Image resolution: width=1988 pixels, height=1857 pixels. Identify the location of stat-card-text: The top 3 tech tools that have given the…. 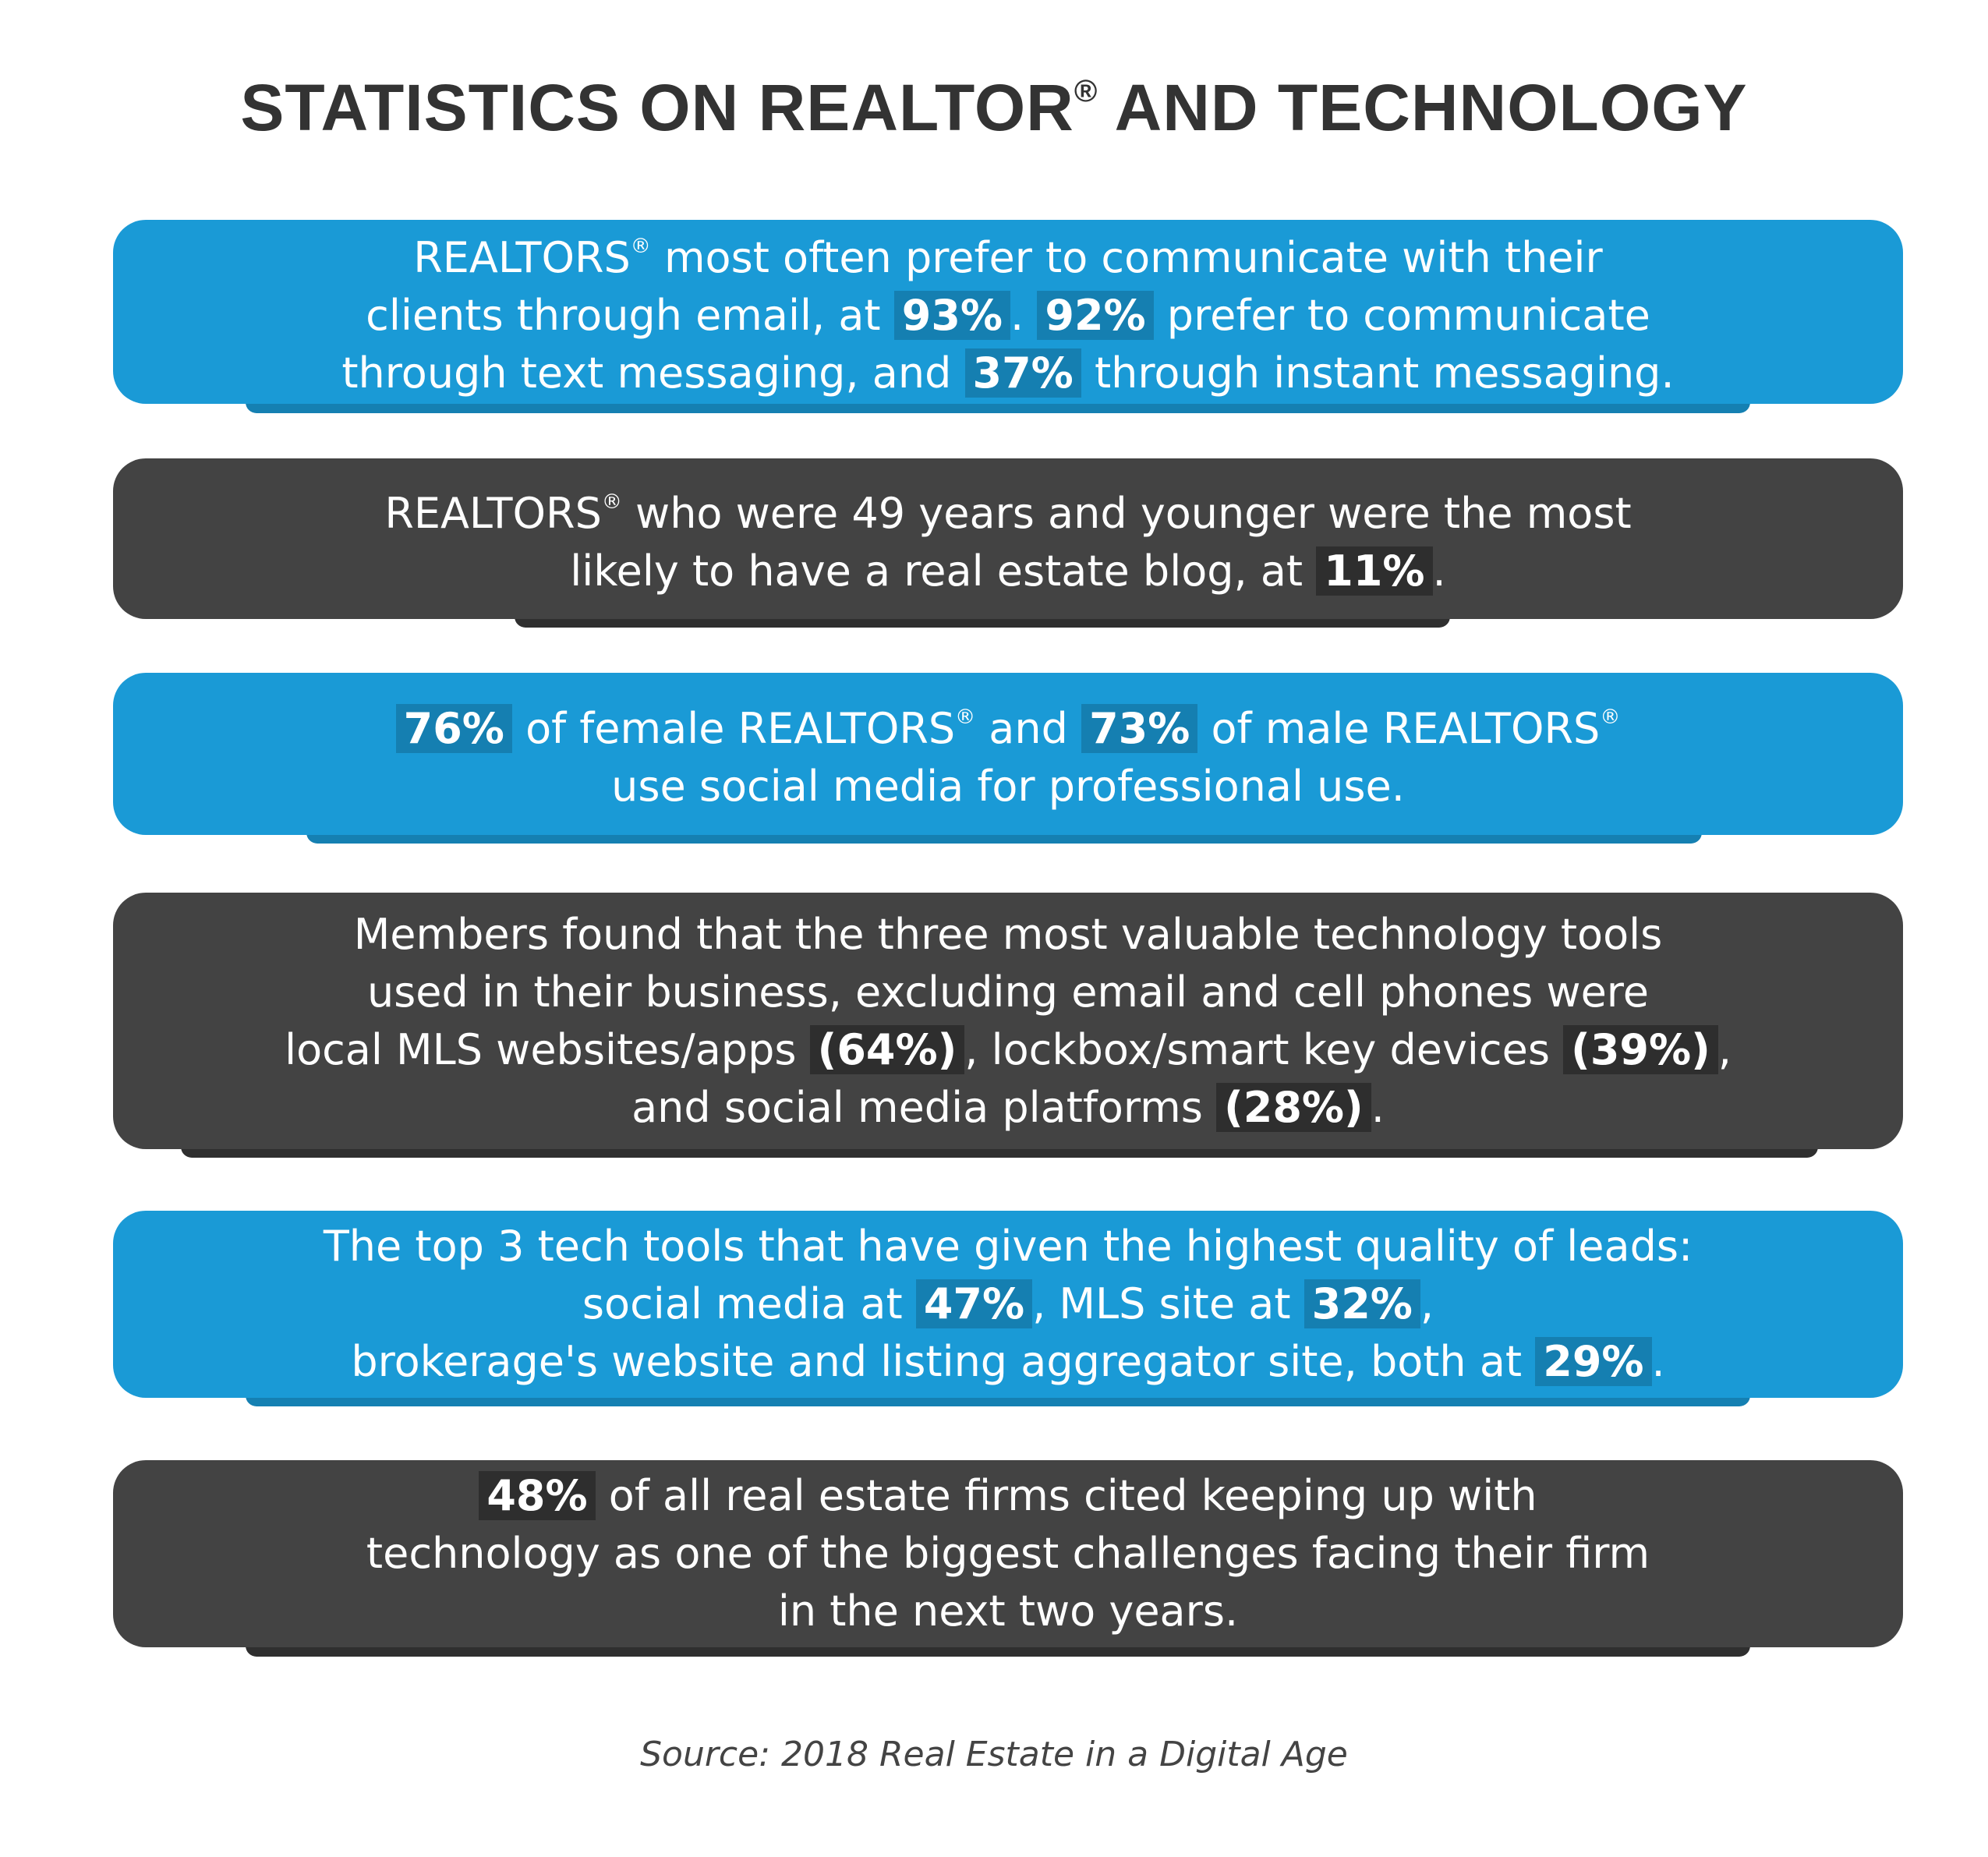
(1008, 1305).